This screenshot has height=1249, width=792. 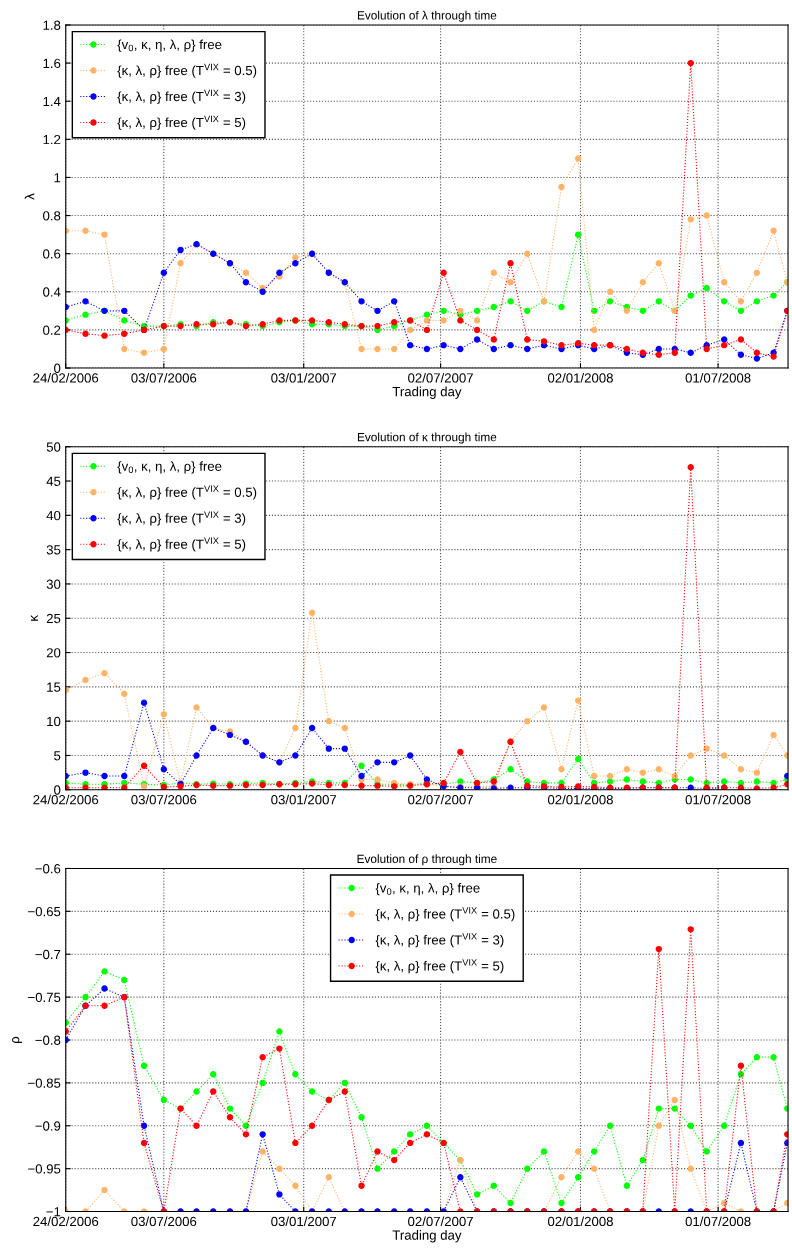 I want to click on chart-title: Evolution of λ through time, so click(x=427, y=16).